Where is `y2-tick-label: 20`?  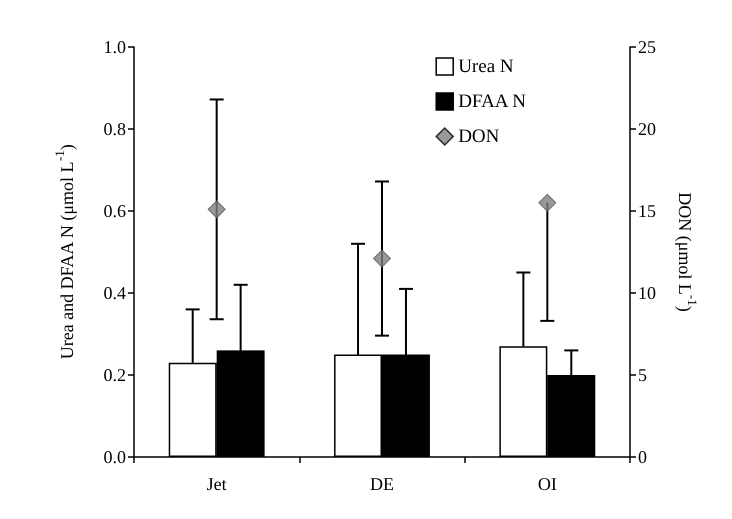 y2-tick-label: 20 is located at coordinates (647, 129).